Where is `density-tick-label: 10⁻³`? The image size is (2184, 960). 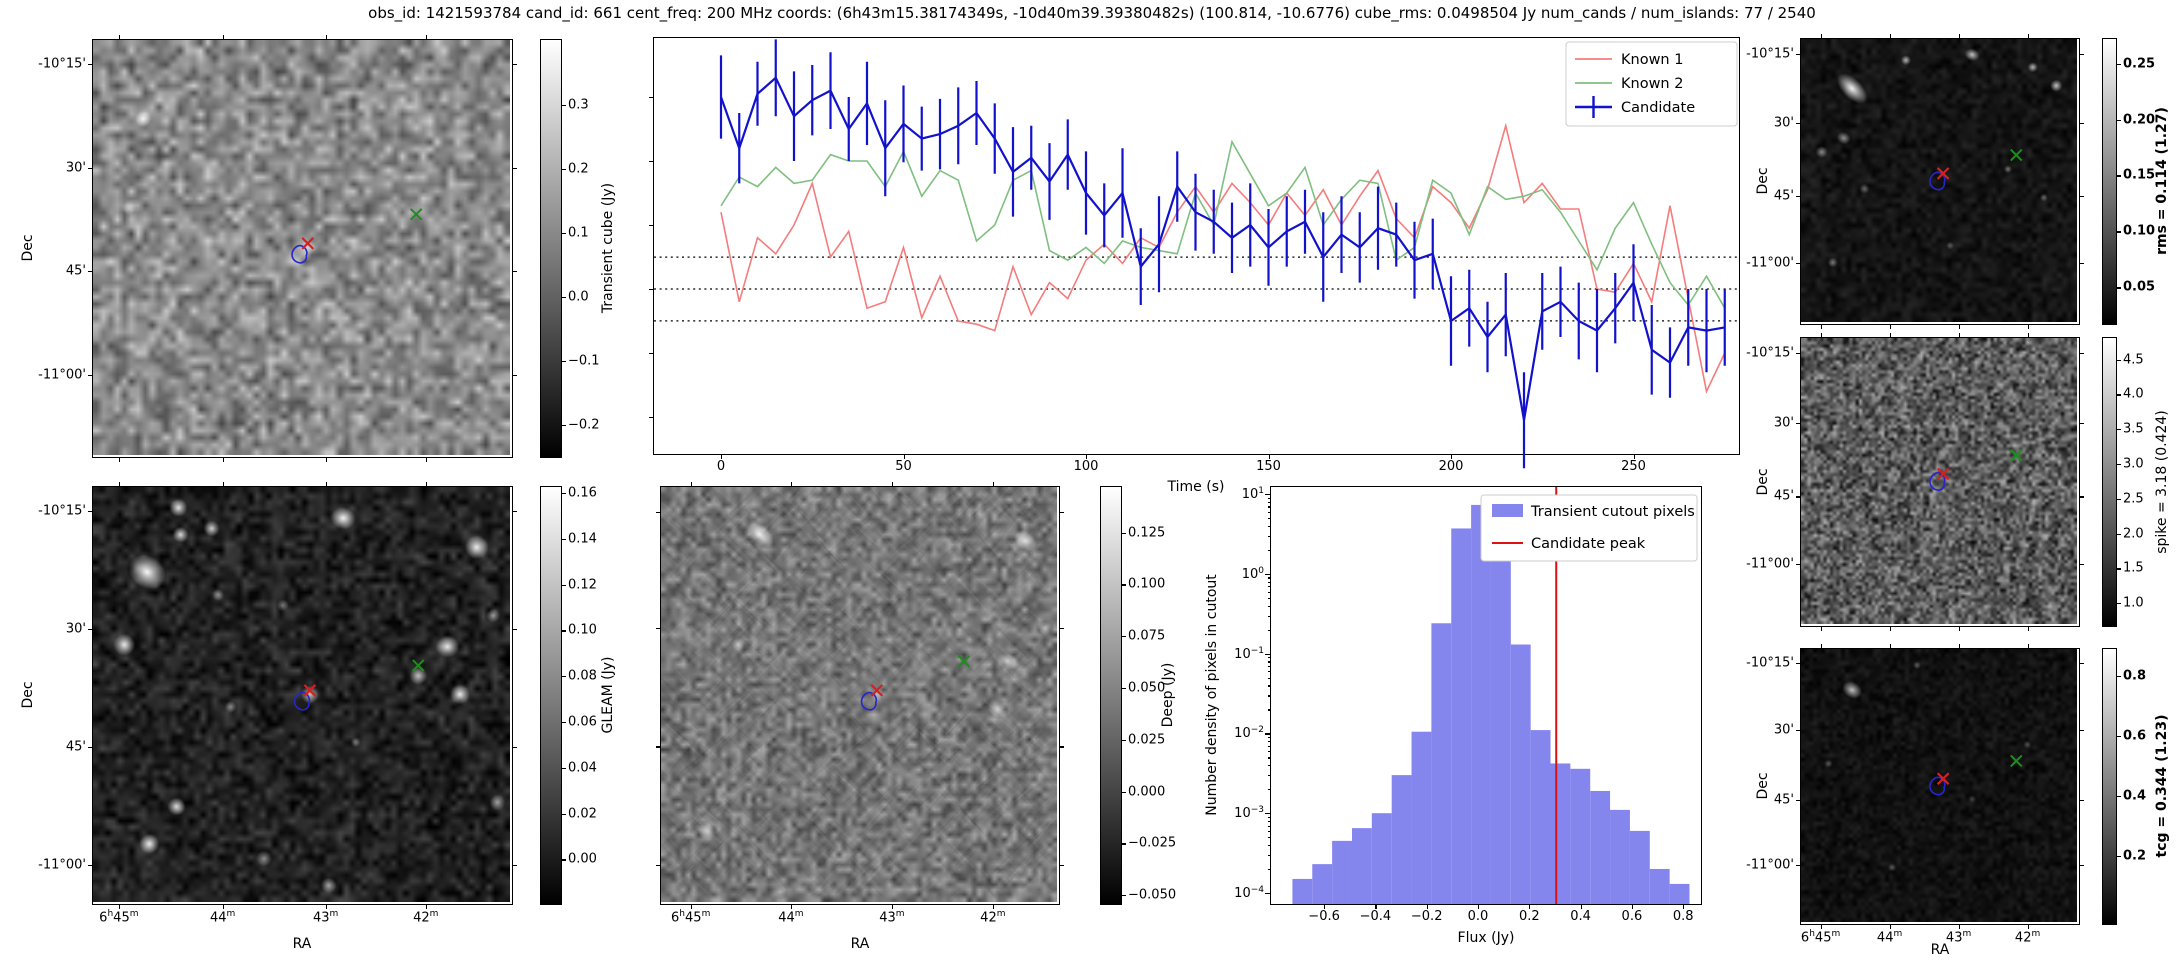
density-tick-label: 10⁻³ is located at coordinates (1249, 813).